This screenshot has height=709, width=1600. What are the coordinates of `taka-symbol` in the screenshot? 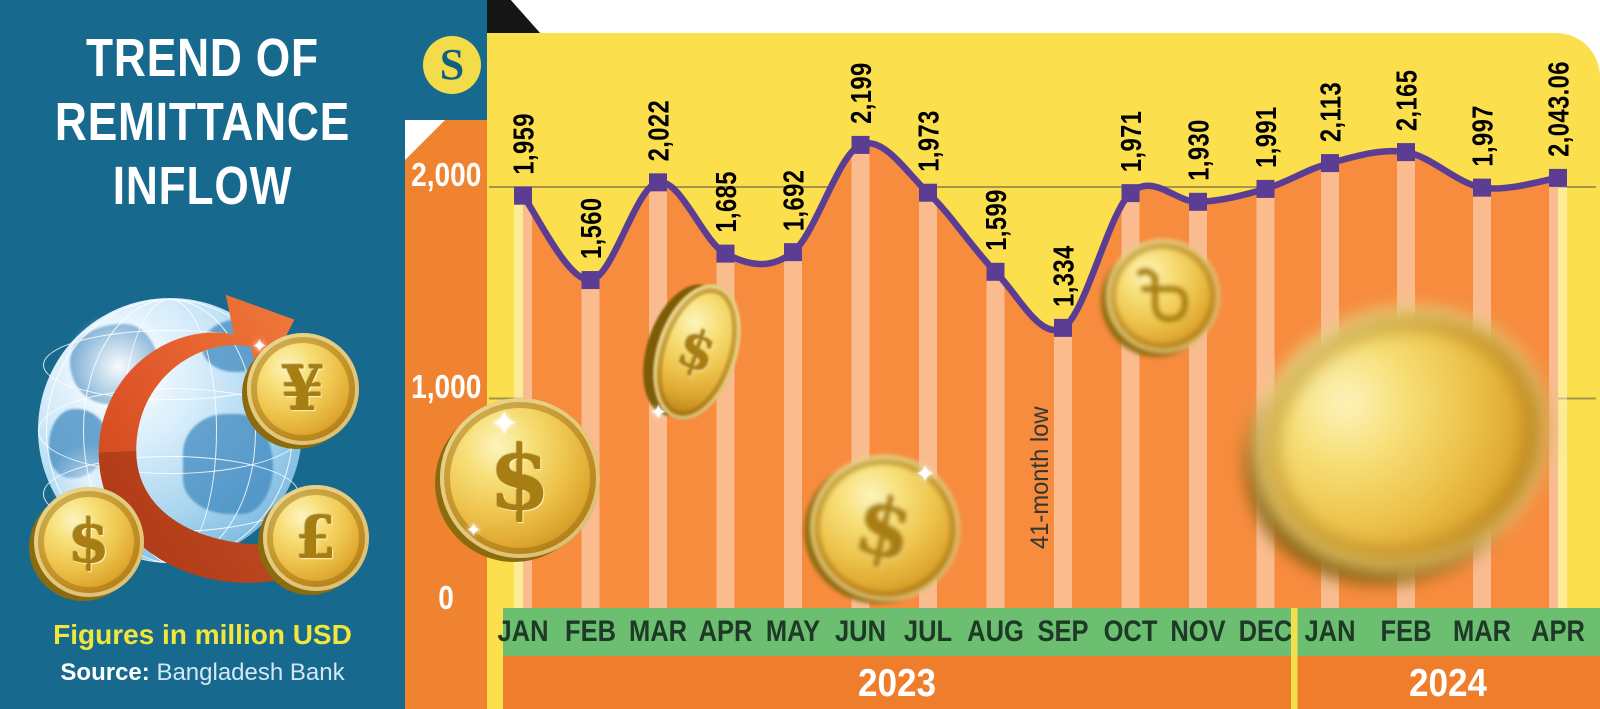 It's located at (1163, 295).